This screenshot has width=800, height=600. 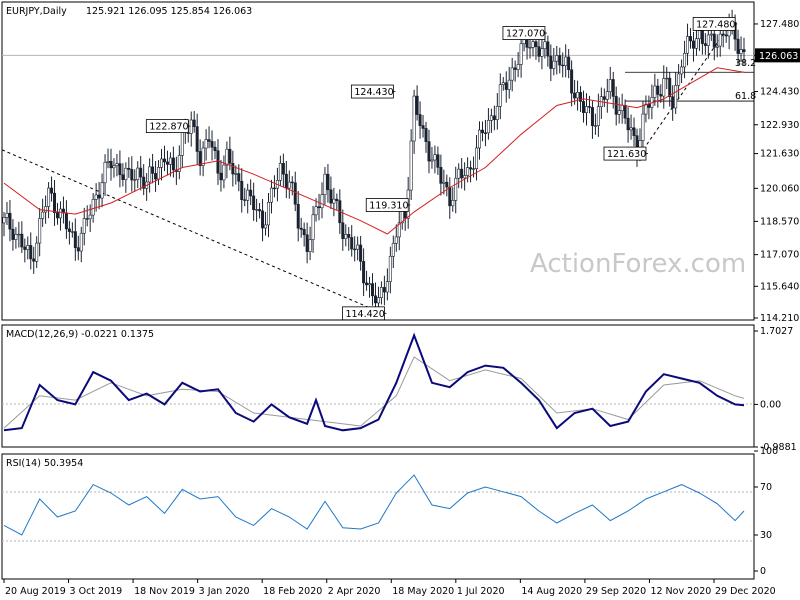 I want to click on watermark: ActionForex.com, so click(x=638, y=264).